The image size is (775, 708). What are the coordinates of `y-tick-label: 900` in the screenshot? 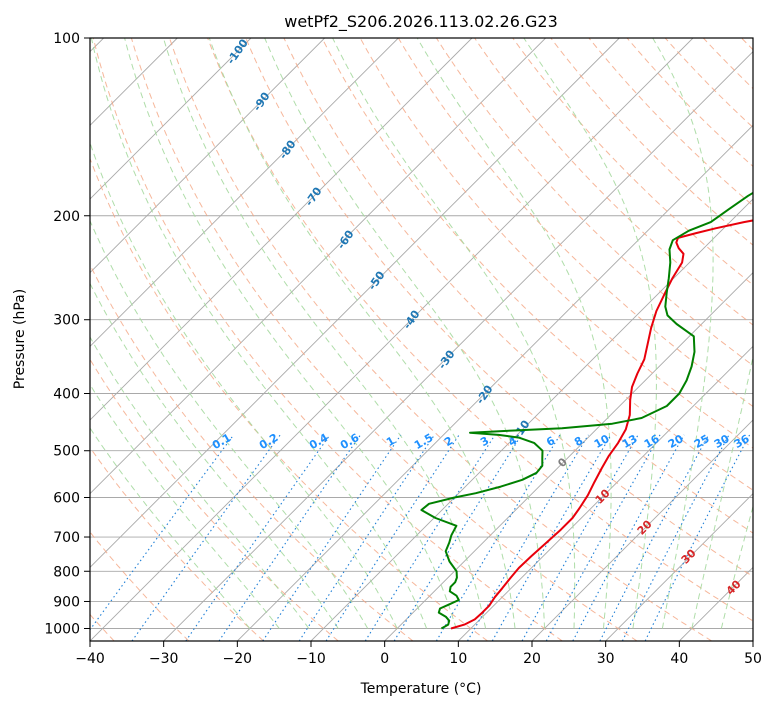 It's located at (66, 602).